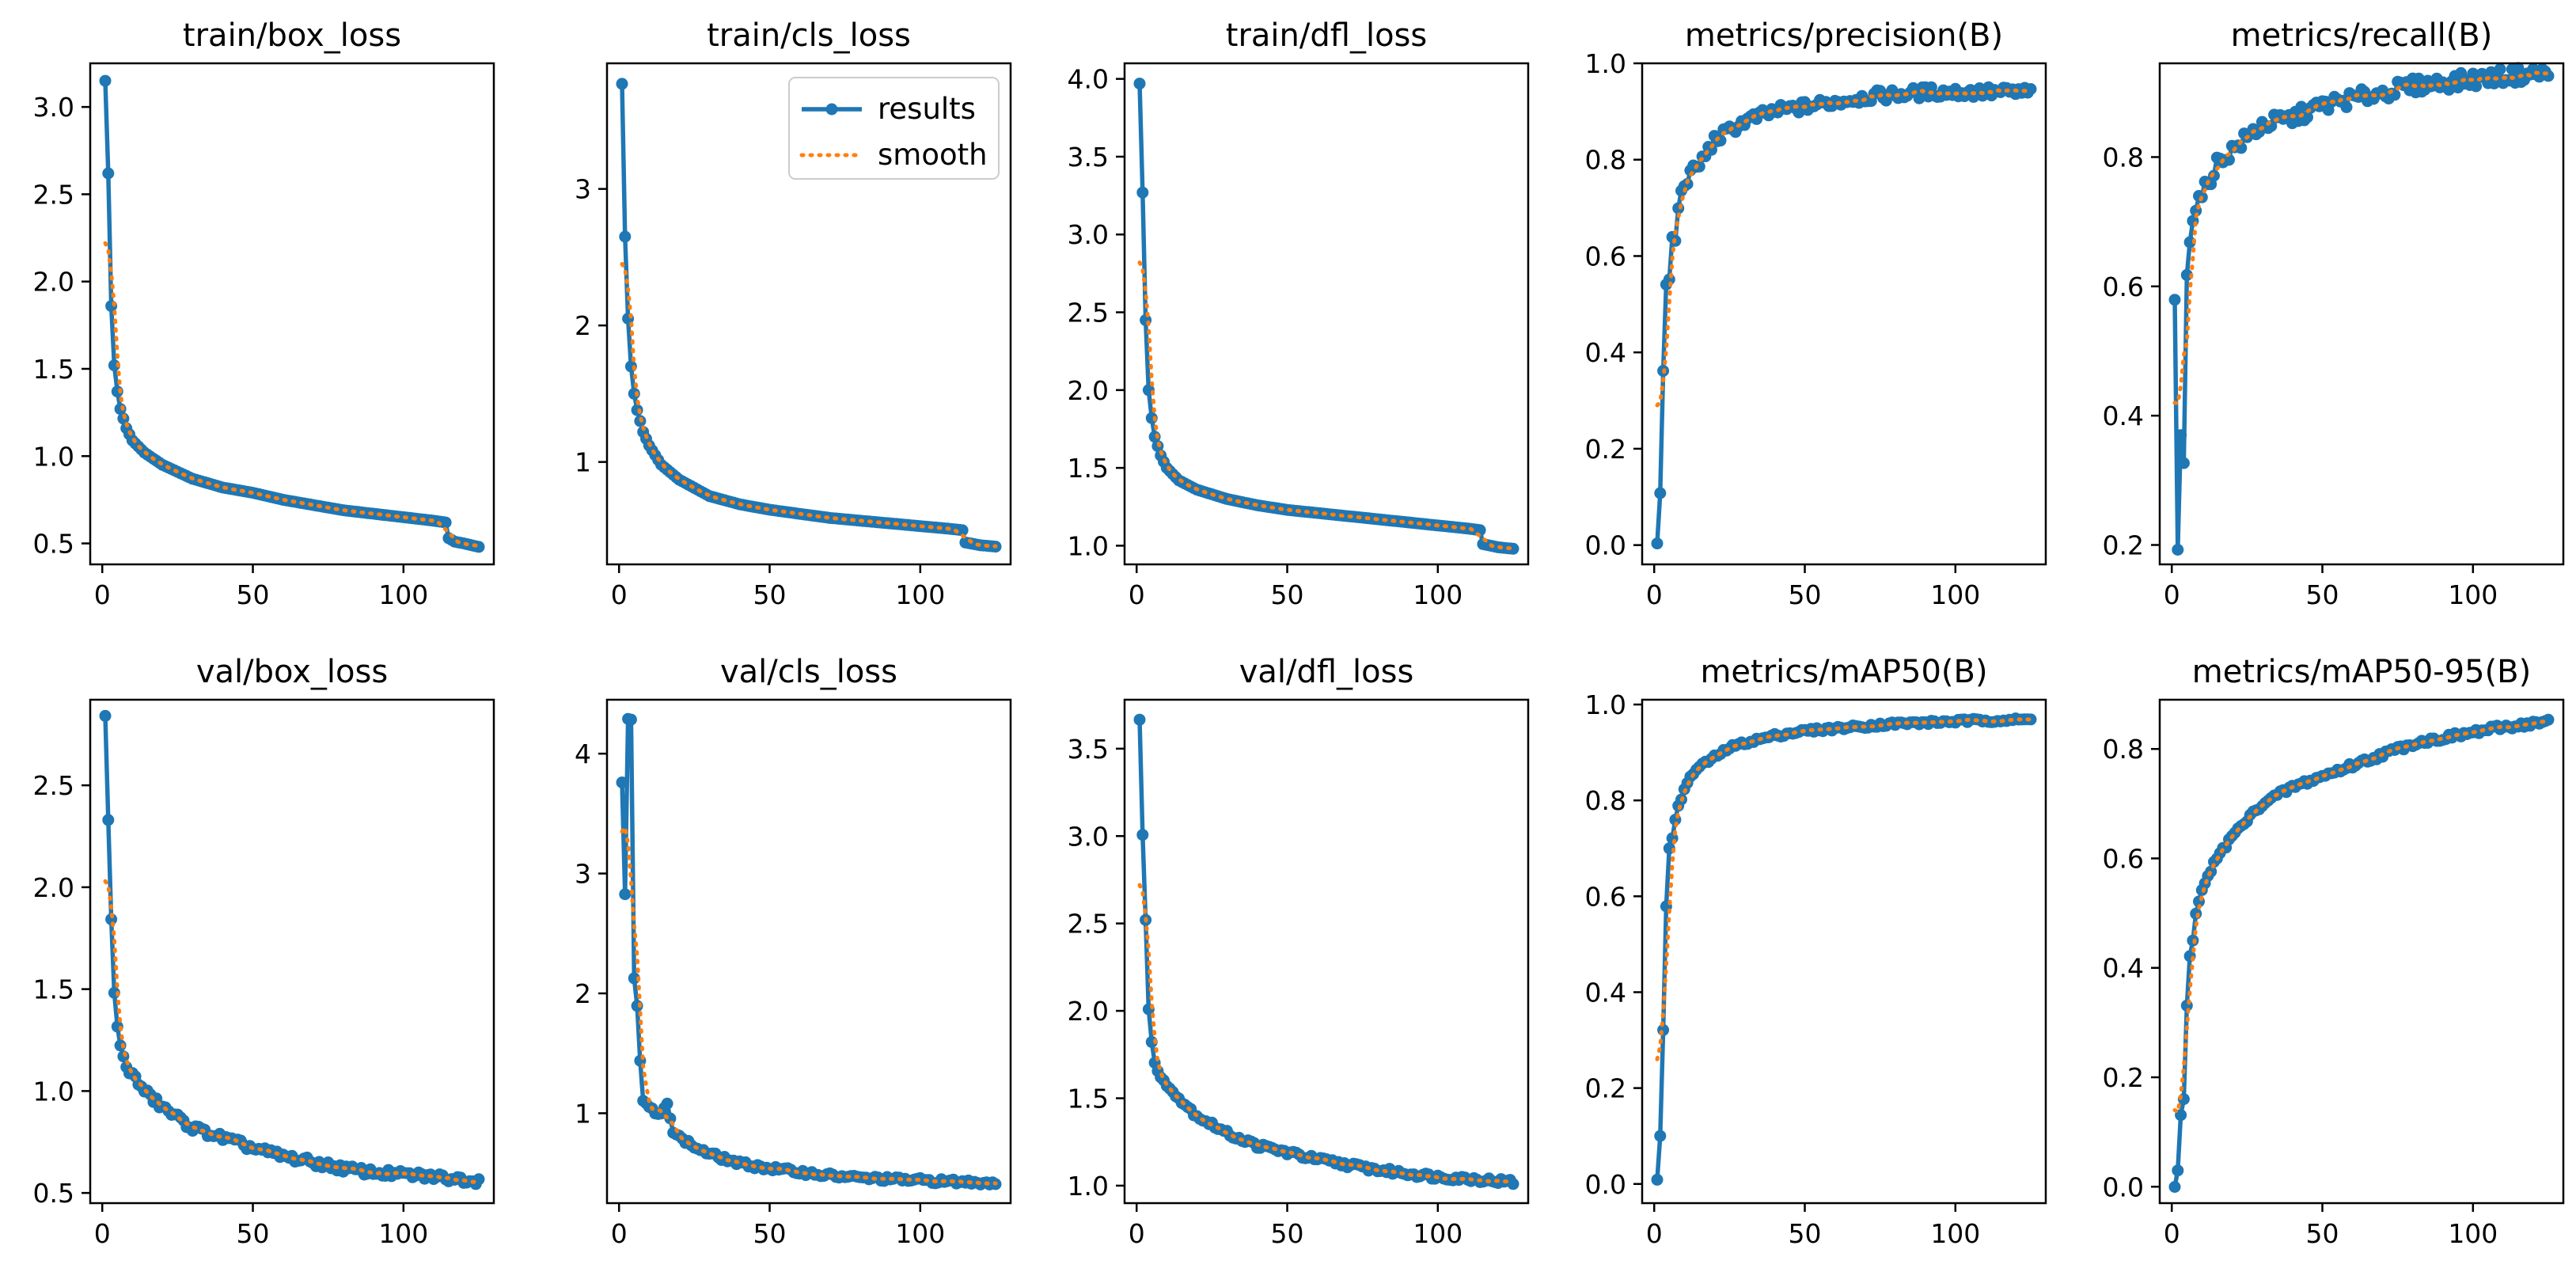 This screenshot has height=1272, width=2576. I want to click on y-tick-label: 0.5, so click(53, 544).